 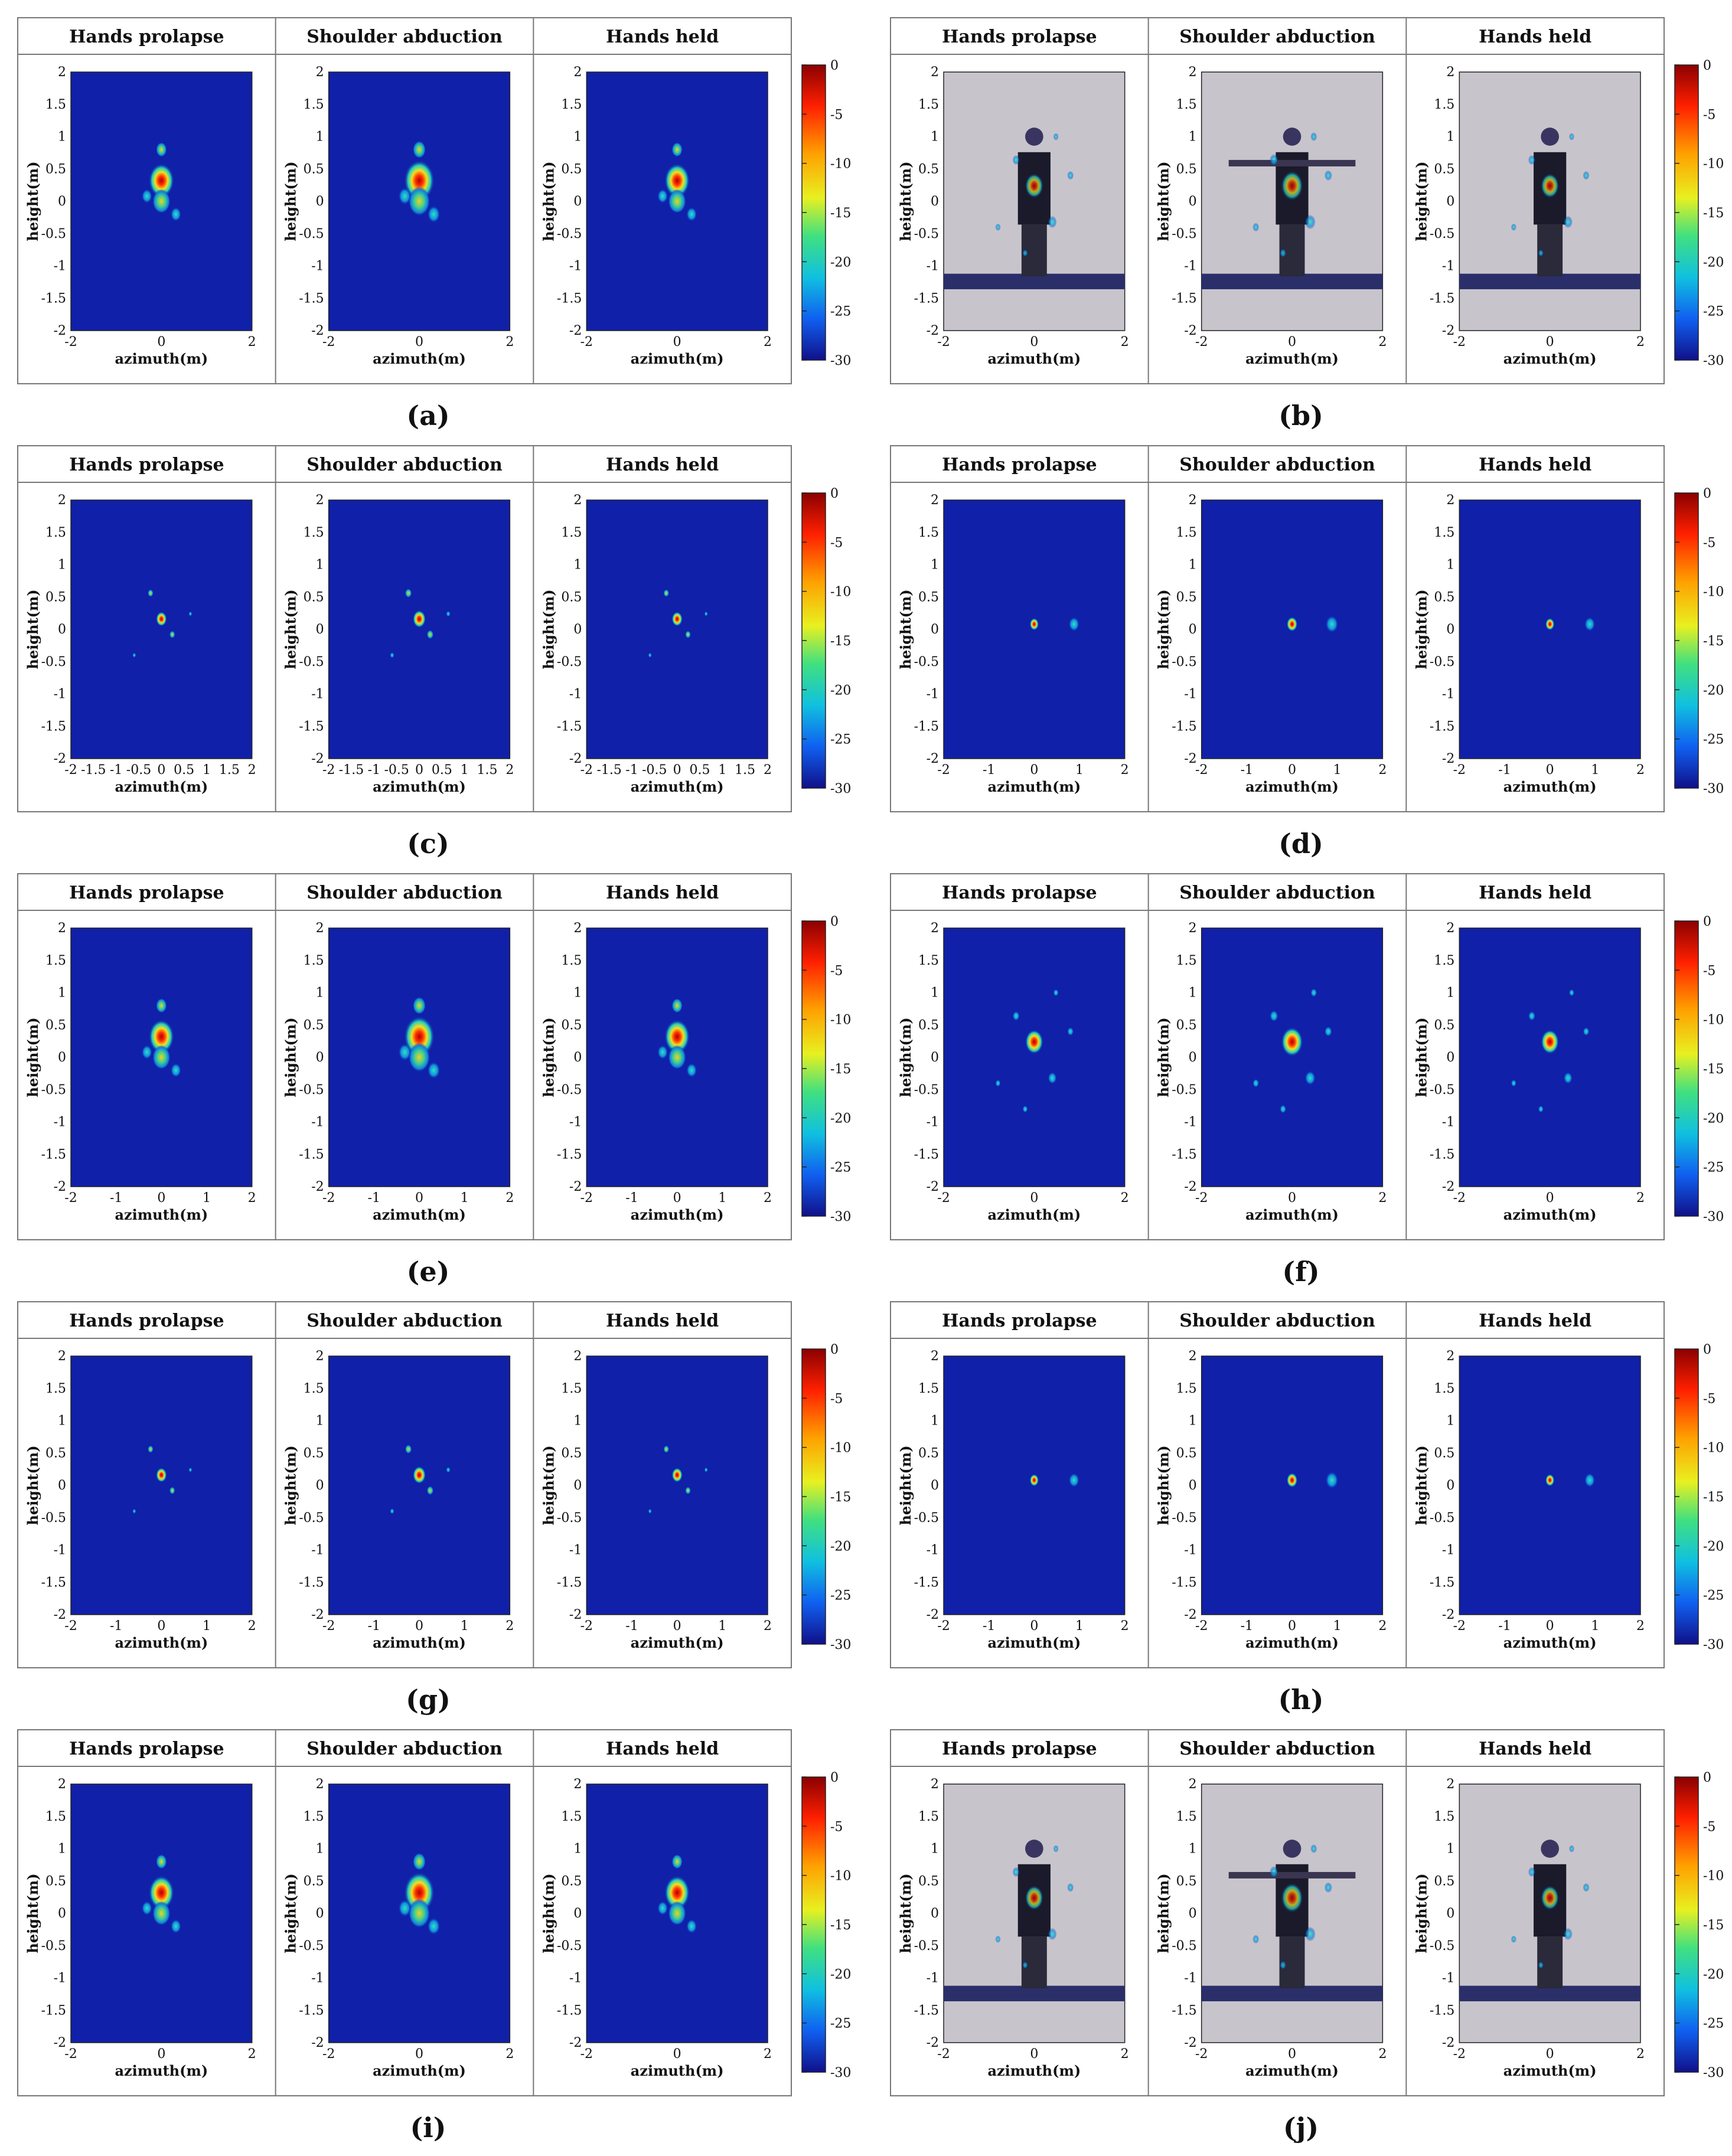 I want to click on x-tick-label: -0.5, so click(x=654, y=771).